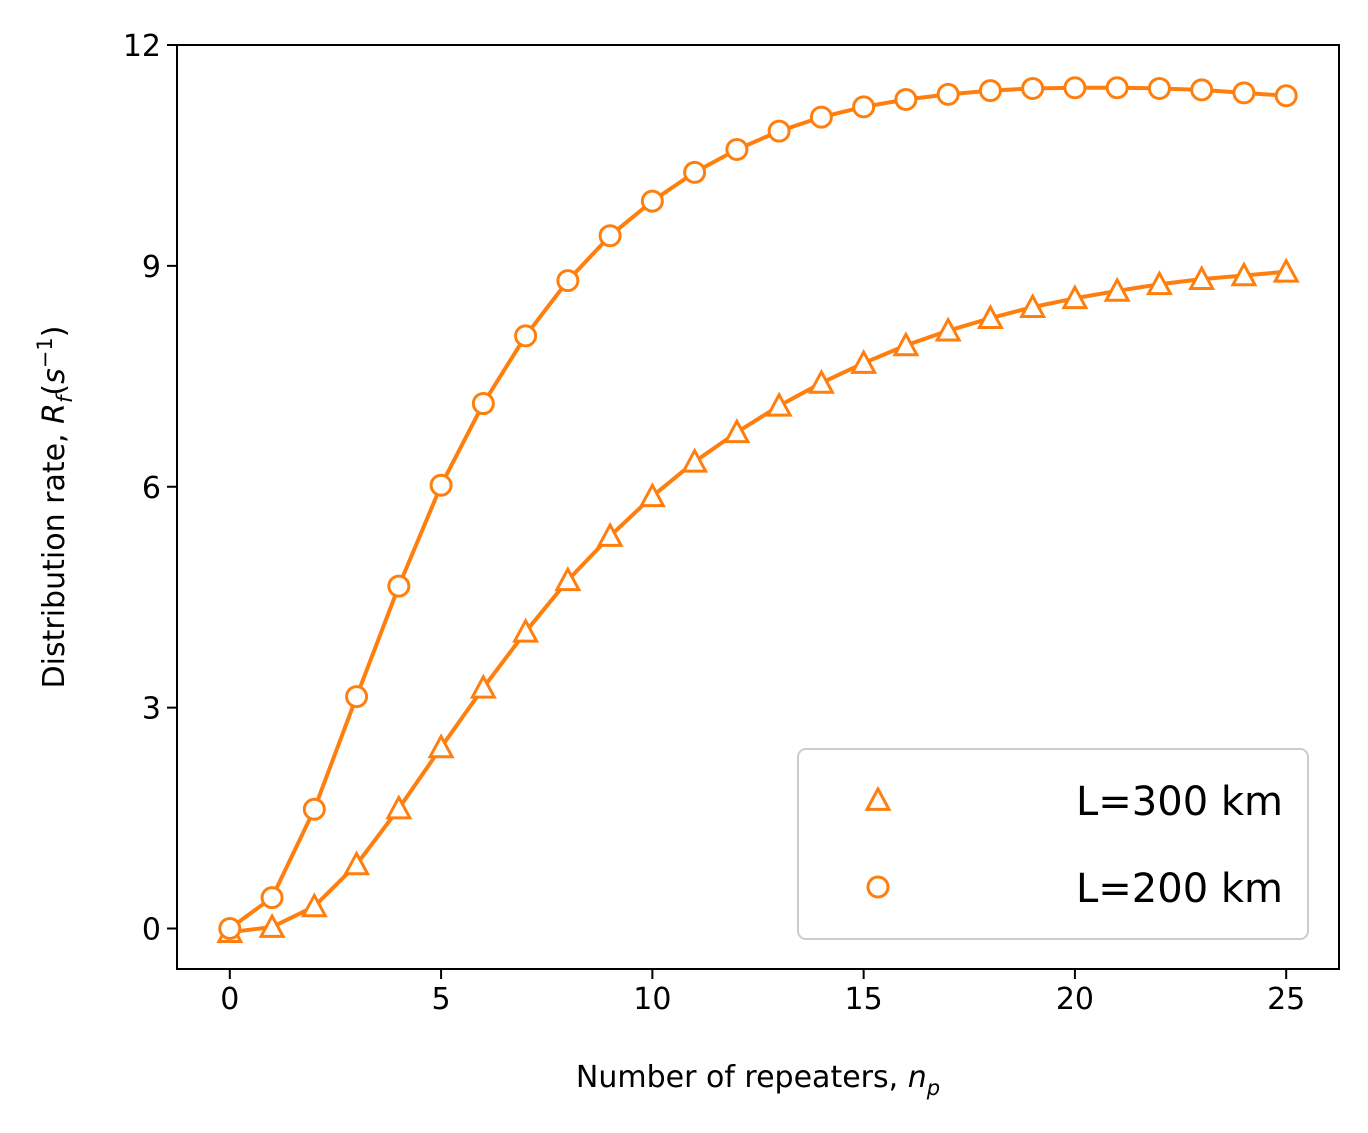  What do you see at coordinates (55, 507) in the screenshot?
I see `y-axis-label: Distribution rate, Rf(s−1)` at bounding box center [55, 507].